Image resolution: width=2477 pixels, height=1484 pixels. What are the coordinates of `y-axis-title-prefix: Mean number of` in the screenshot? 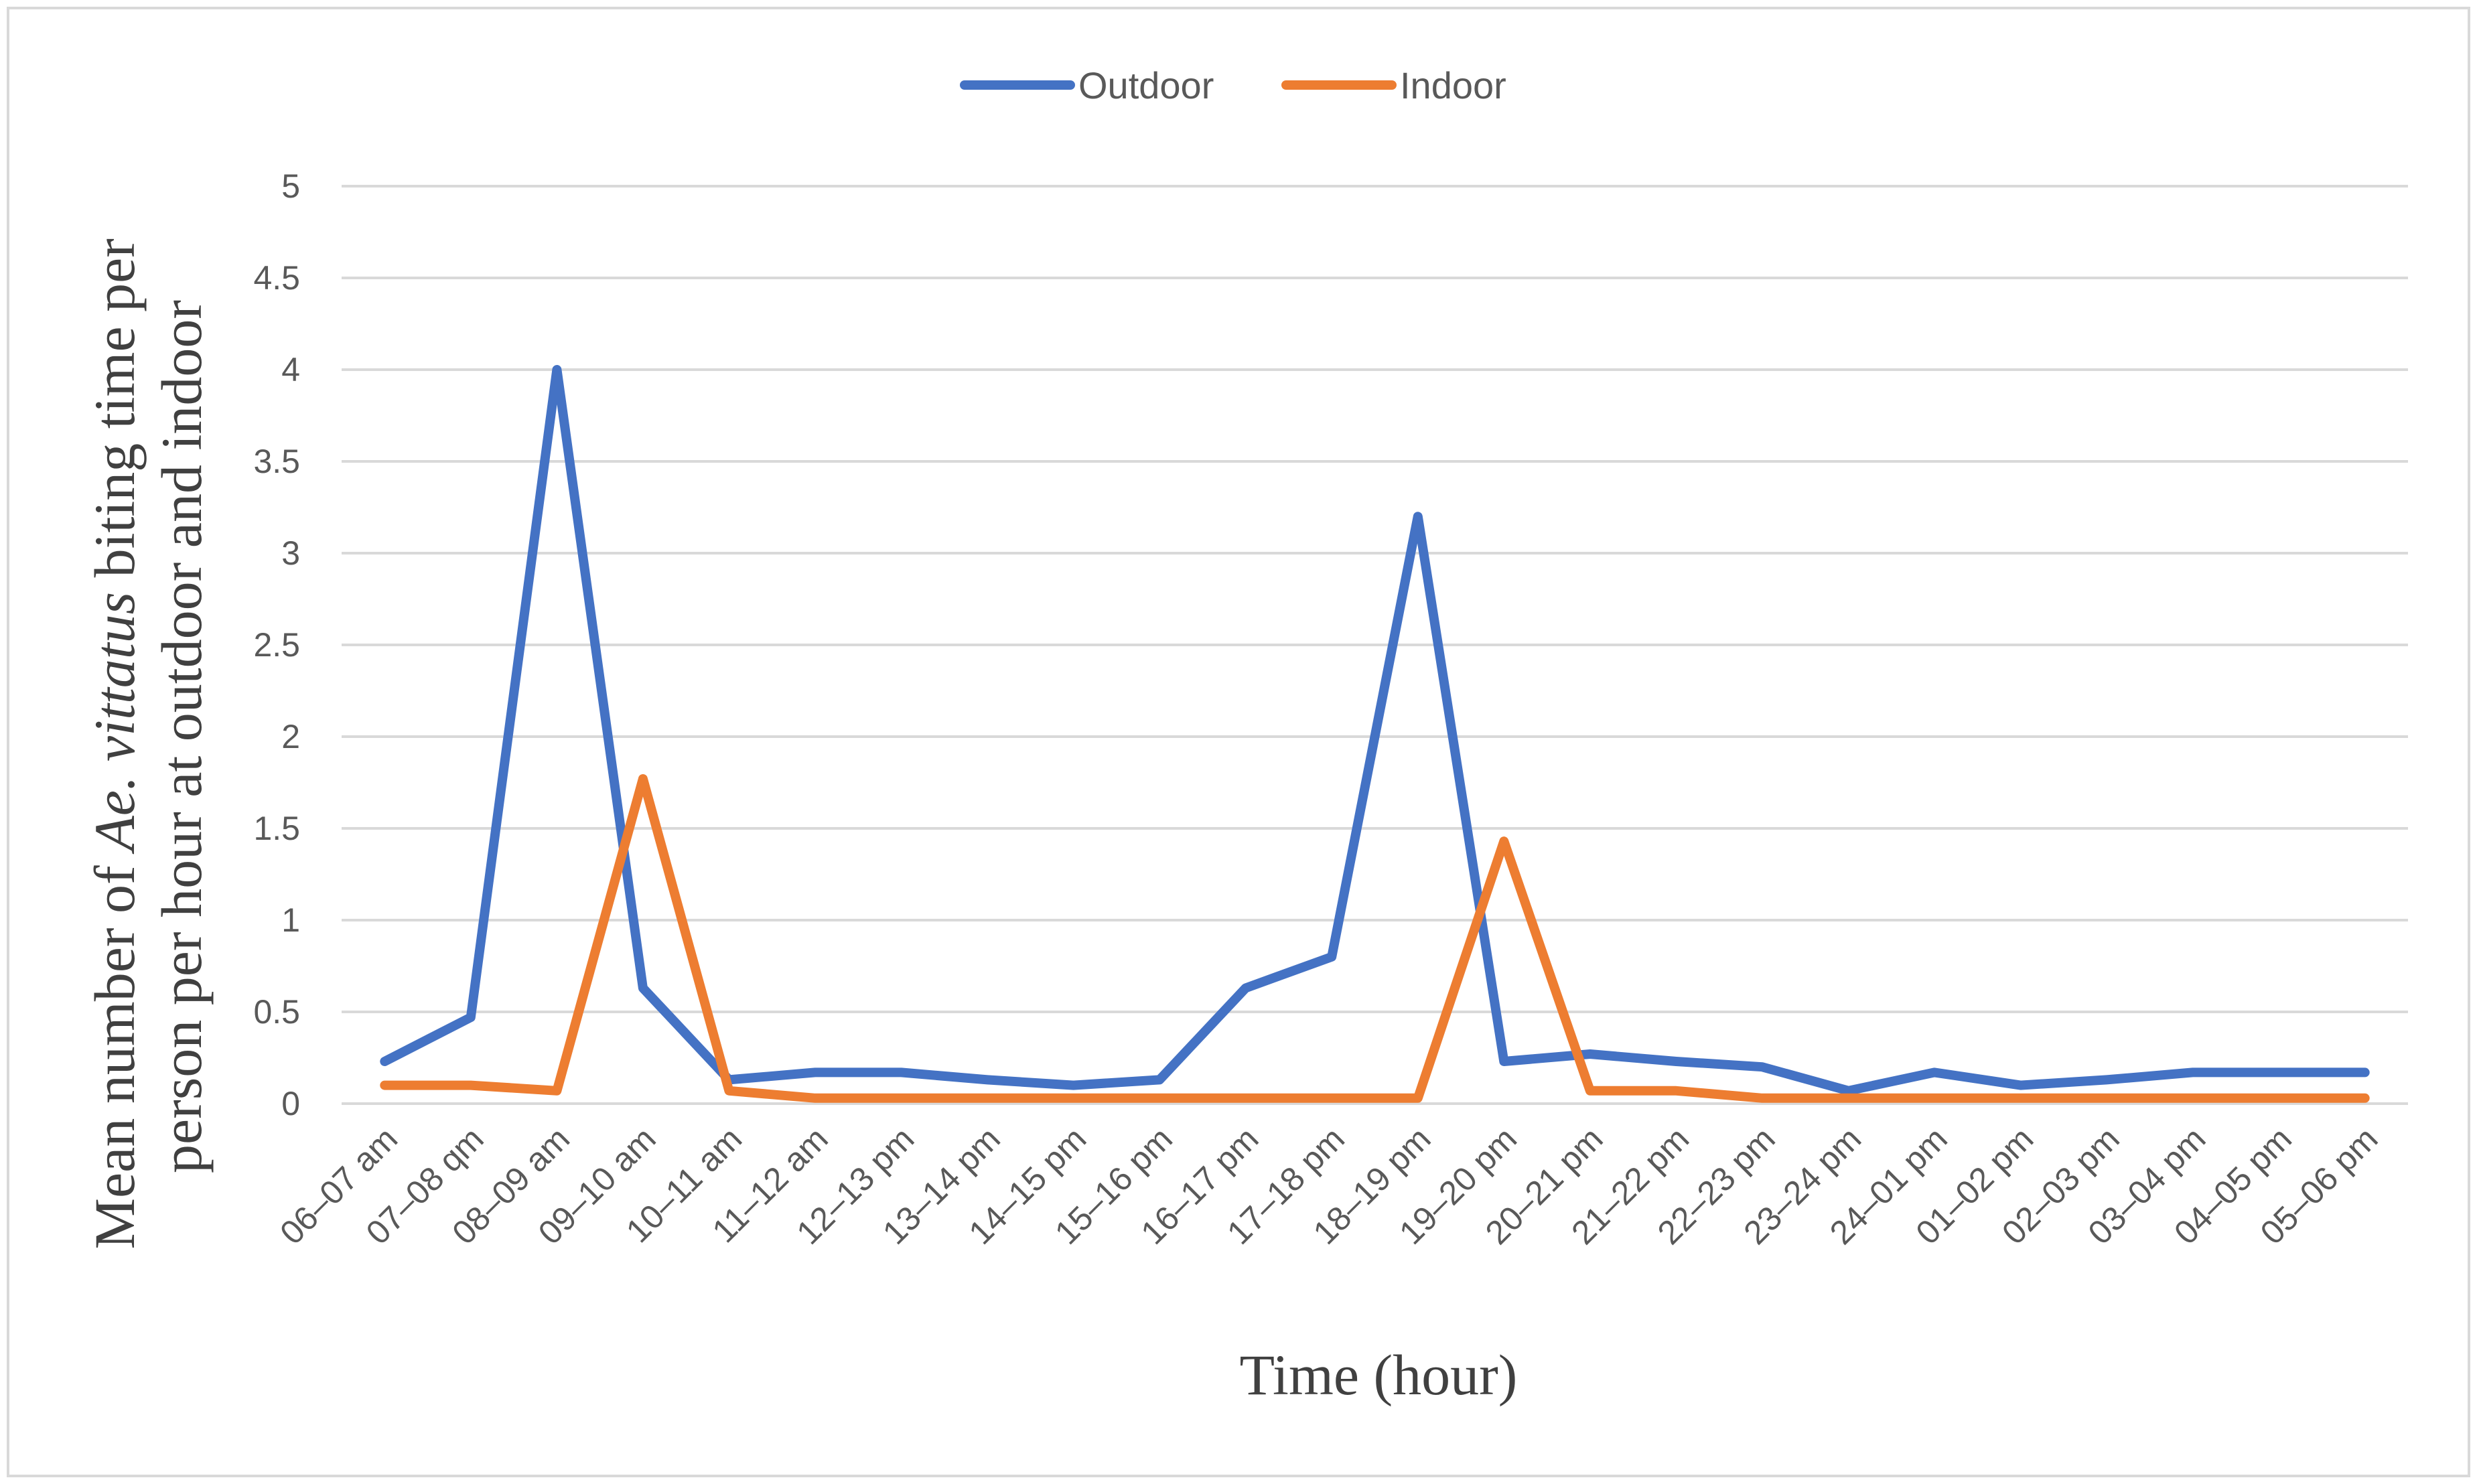 It's located at (114, 1050).